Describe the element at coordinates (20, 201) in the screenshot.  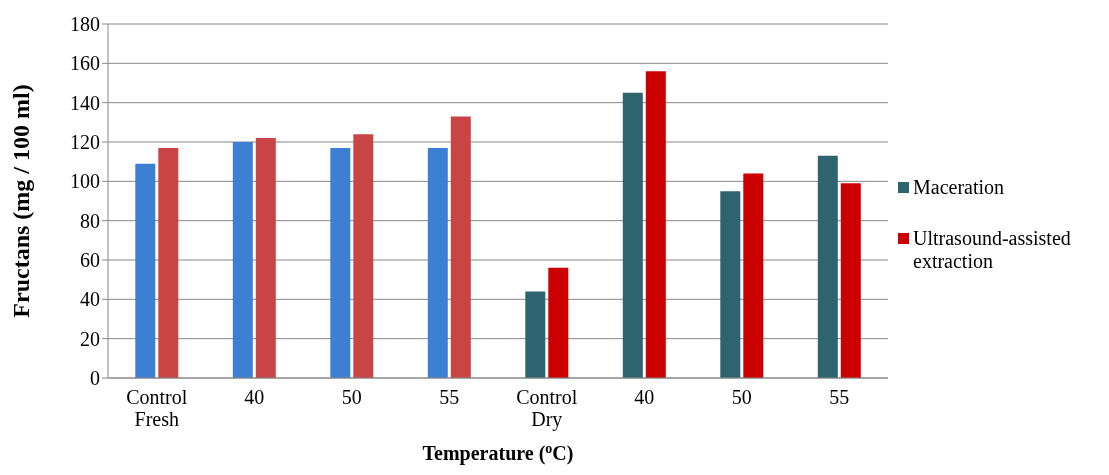
I see `y-axis-title: Fructans (mg / 100 ml)` at that location.